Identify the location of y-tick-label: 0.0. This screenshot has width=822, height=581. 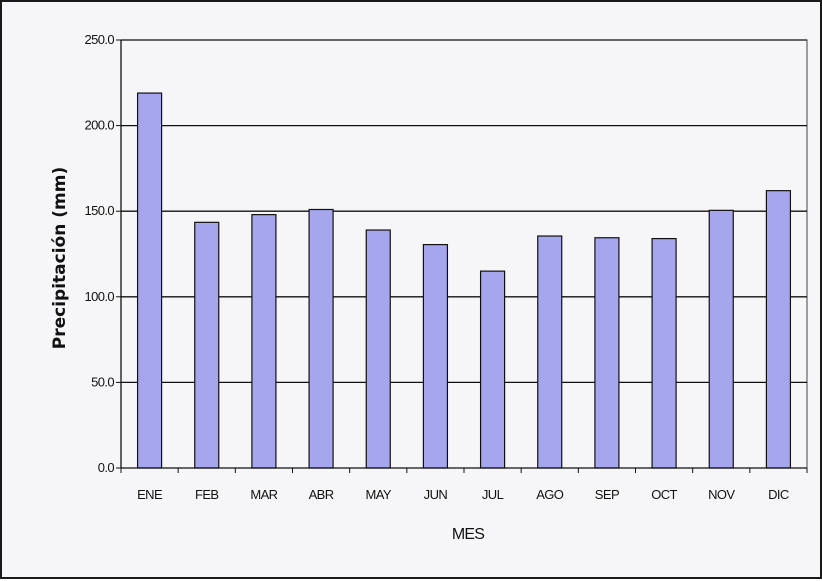
(106, 467).